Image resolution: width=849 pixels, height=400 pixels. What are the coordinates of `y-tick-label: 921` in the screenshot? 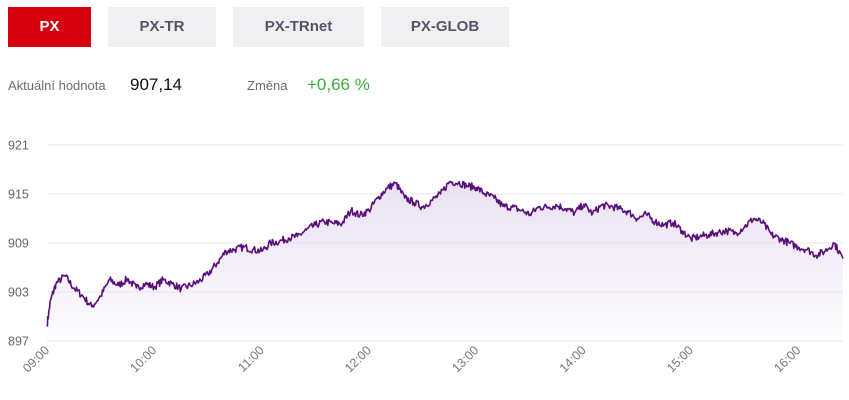 It's located at (18, 146).